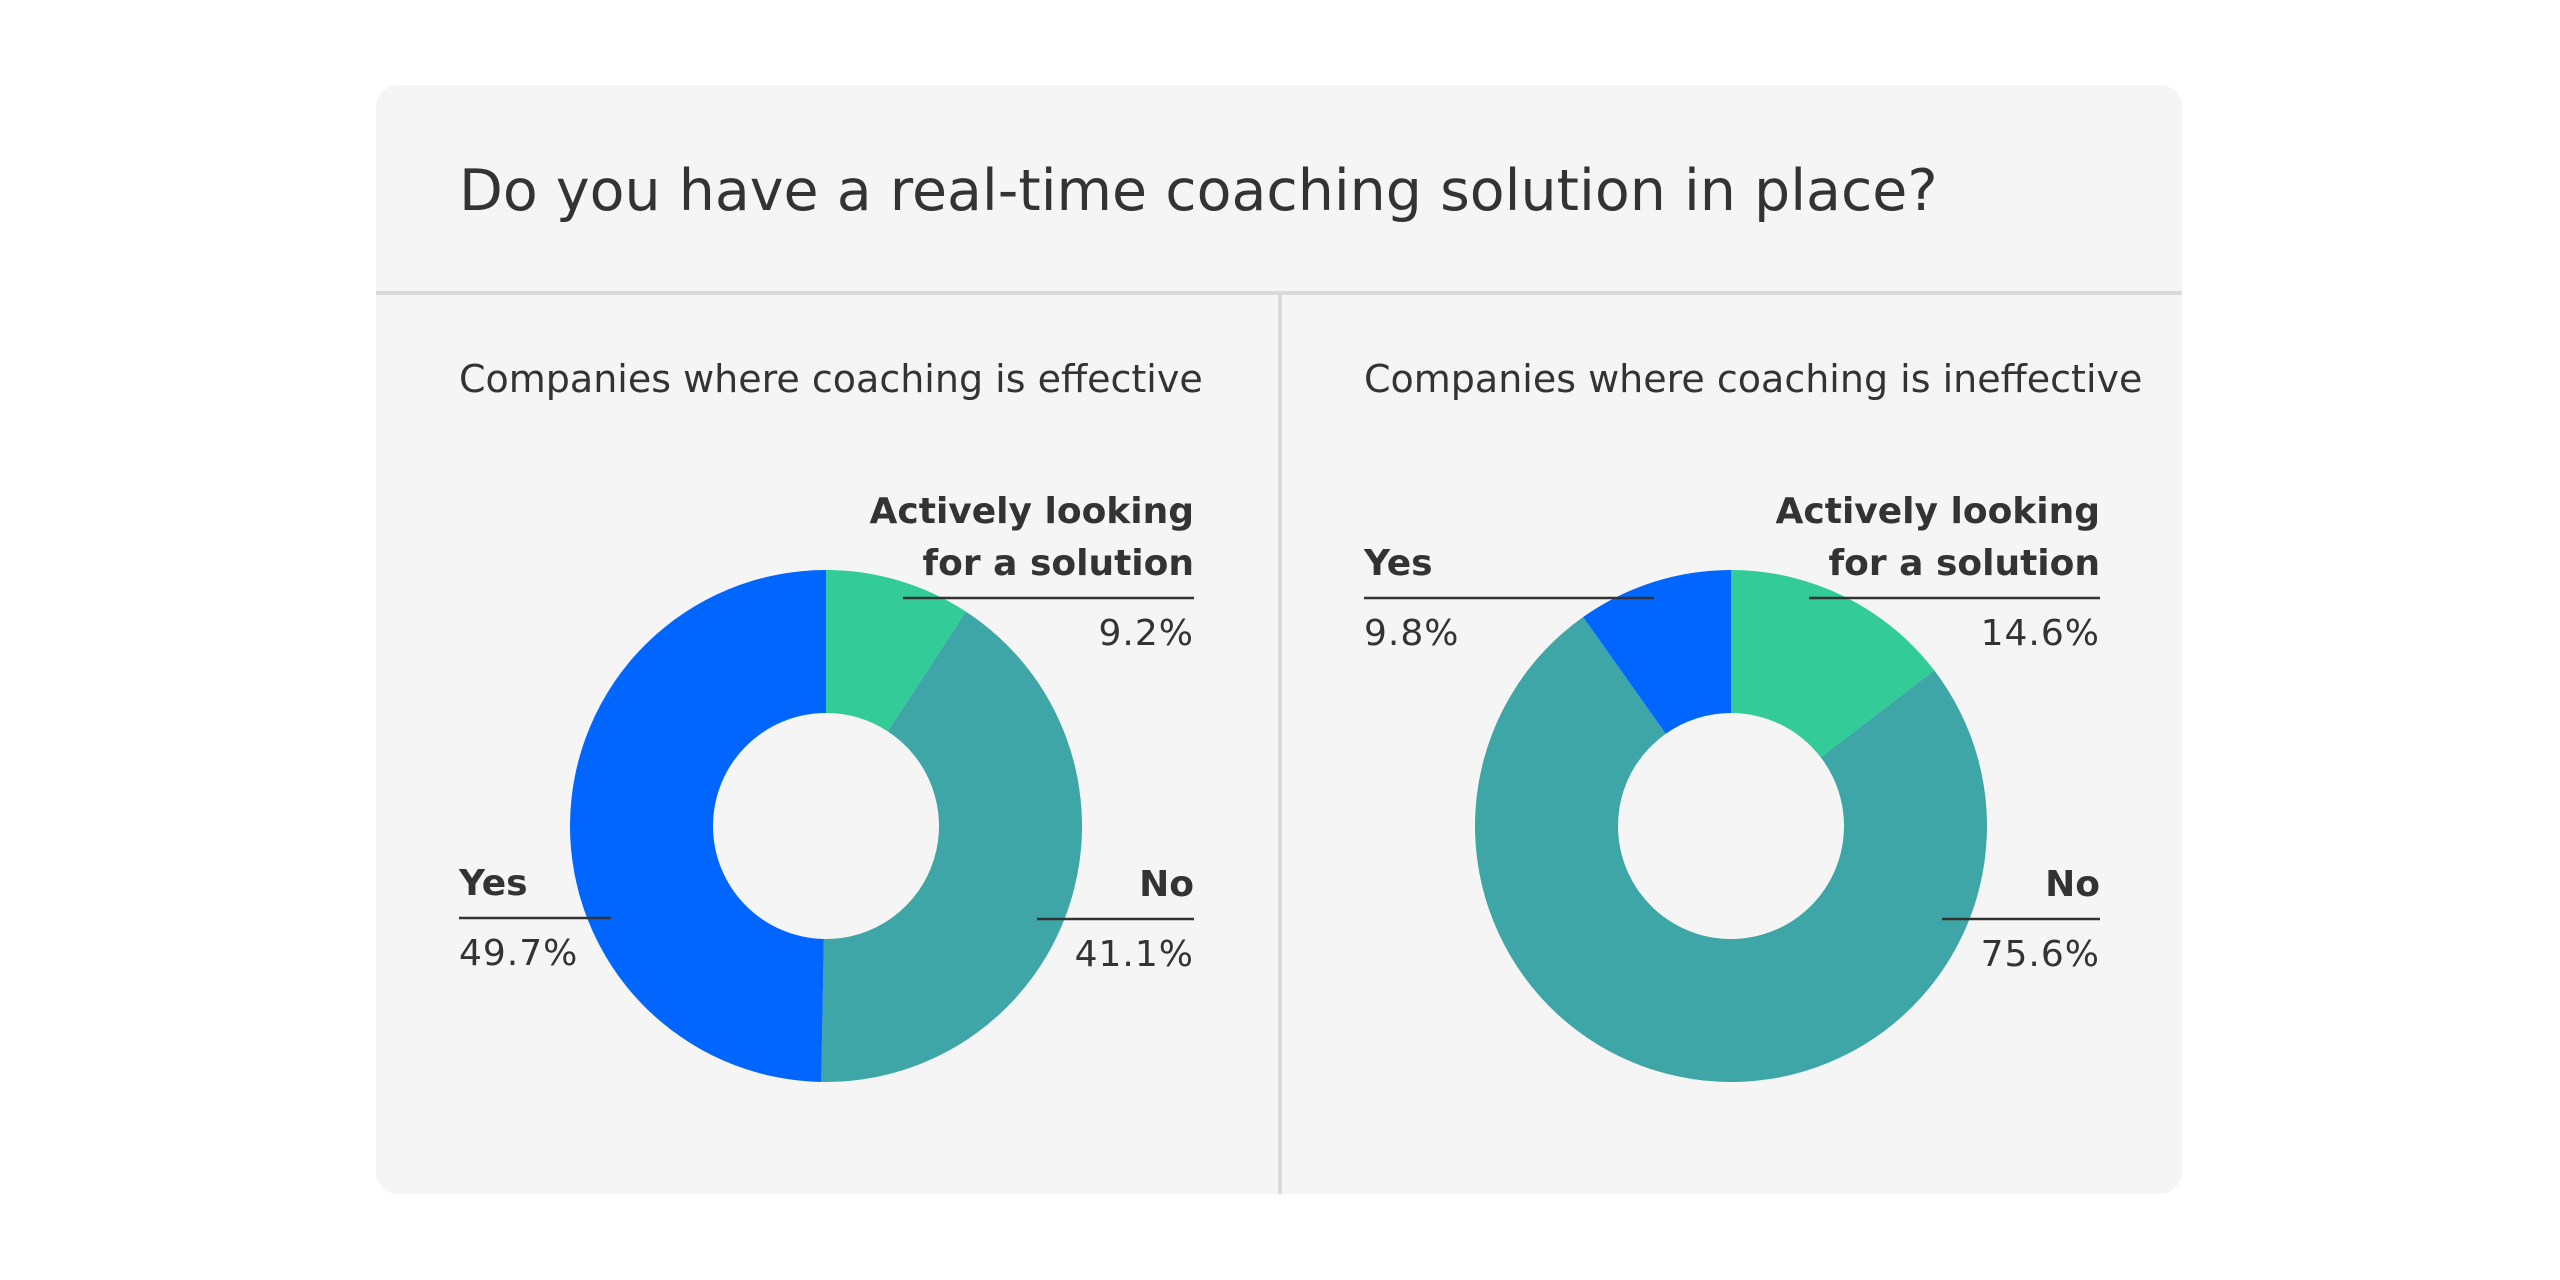 This screenshot has height=1280, width=2560. What do you see at coordinates (2040, 954) in the screenshot?
I see `value-label: 75.6%` at bounding box center [2040, 954].